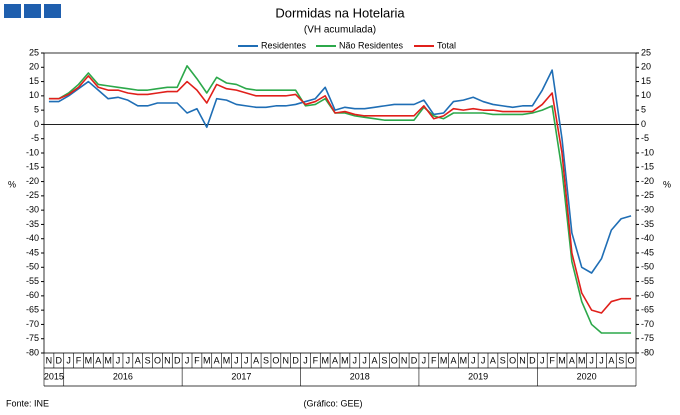 Image resolution: width=680 pixels, height=415 pixels. Describe the element at coordinates (123, 376) in the screenshot. I see `year-label: 2016` at that location.